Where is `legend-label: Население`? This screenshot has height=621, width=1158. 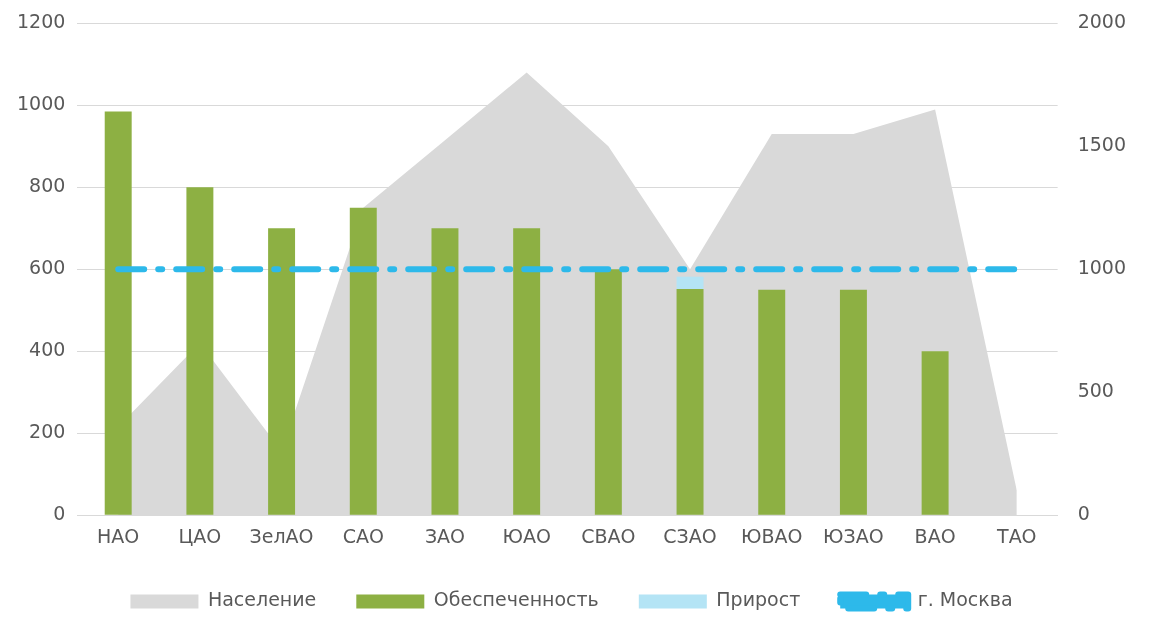 legend-label: Население is located at coordinates (262, 599).